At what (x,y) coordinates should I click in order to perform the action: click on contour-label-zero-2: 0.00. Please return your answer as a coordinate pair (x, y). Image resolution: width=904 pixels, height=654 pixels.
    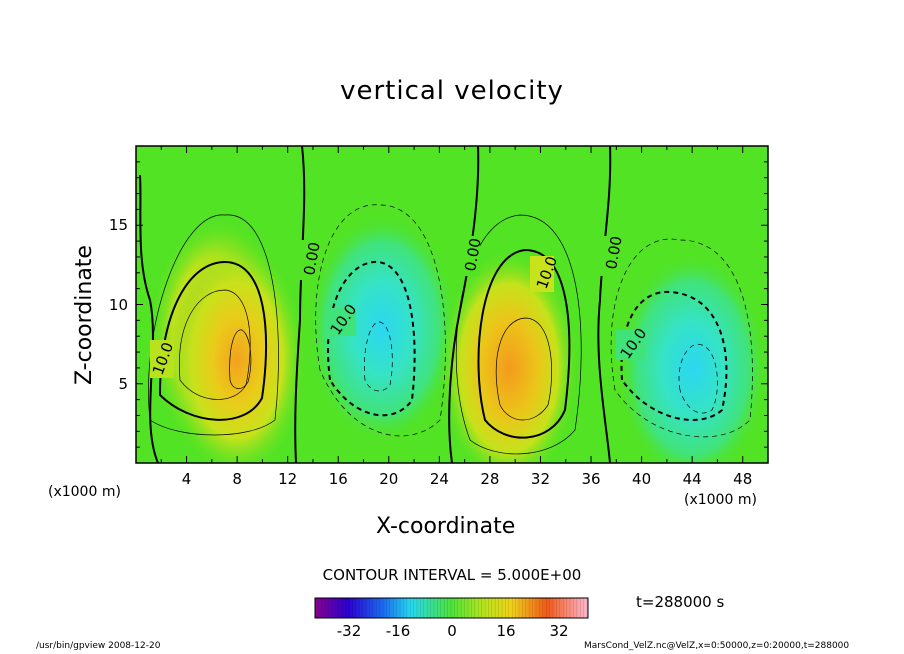
    Looking at the image, I should click on (473, 255).